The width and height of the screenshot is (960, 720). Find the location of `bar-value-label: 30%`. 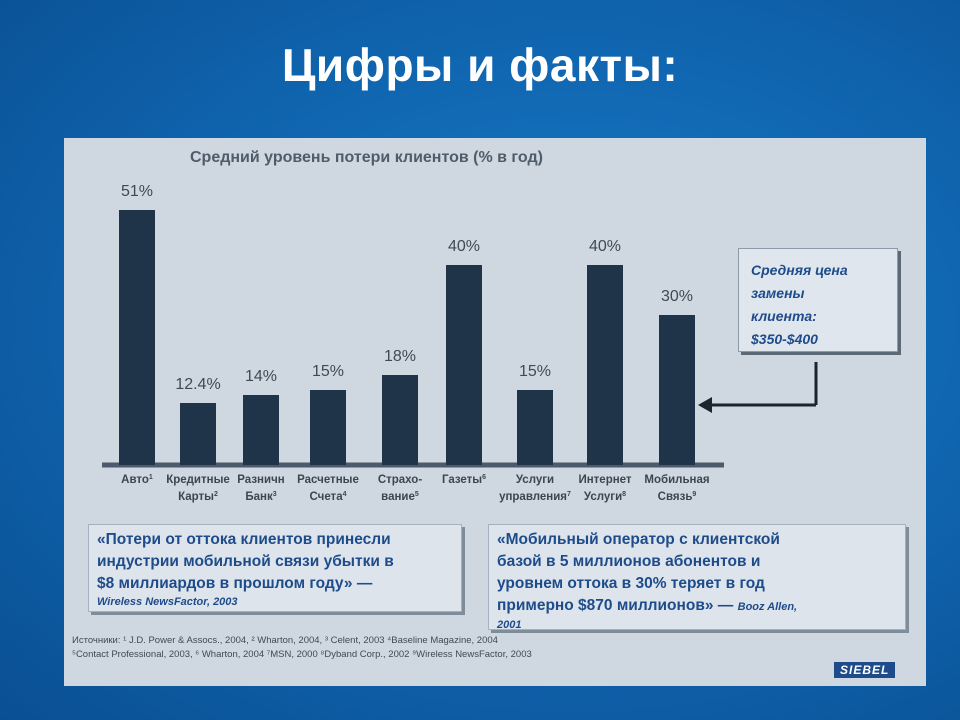

bar-value-label: 30% is located at coordinates (677, 296).